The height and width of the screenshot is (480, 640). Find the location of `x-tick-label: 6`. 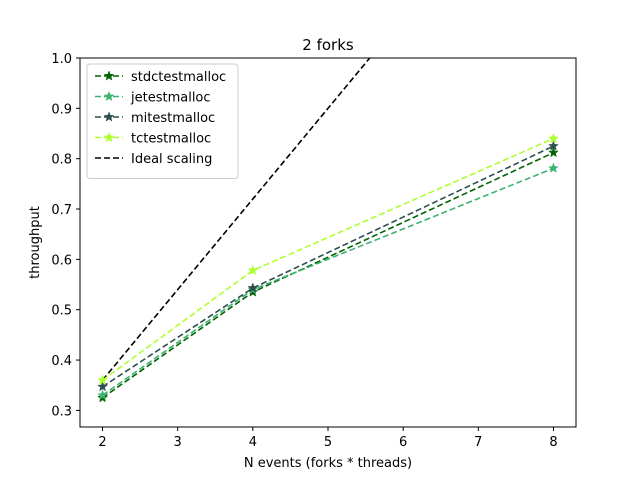

x-tick-label: 6 is located at coordinates (403, 442).